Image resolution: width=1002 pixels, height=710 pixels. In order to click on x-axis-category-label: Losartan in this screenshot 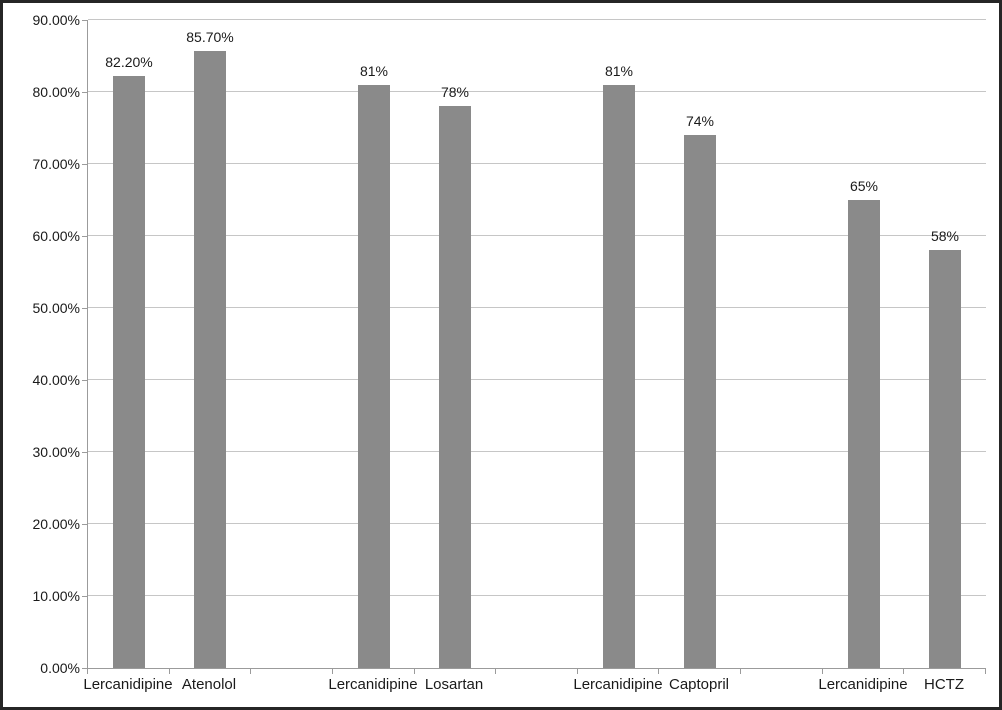, I will do `click(454, 684)`.